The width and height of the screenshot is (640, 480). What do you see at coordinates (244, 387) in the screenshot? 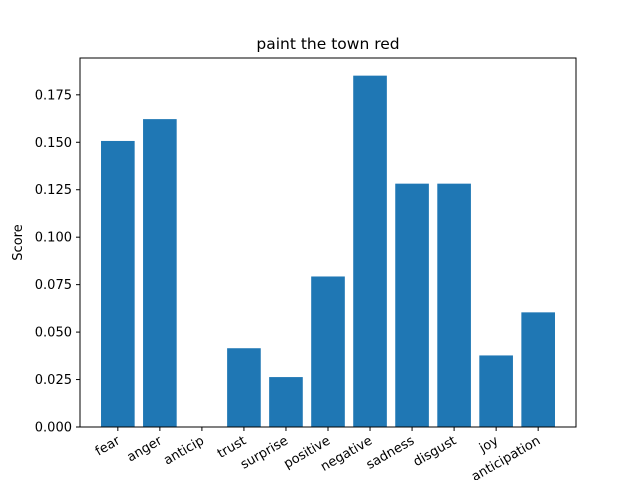
I see `bar-trust` at bounding box center [244, 387].